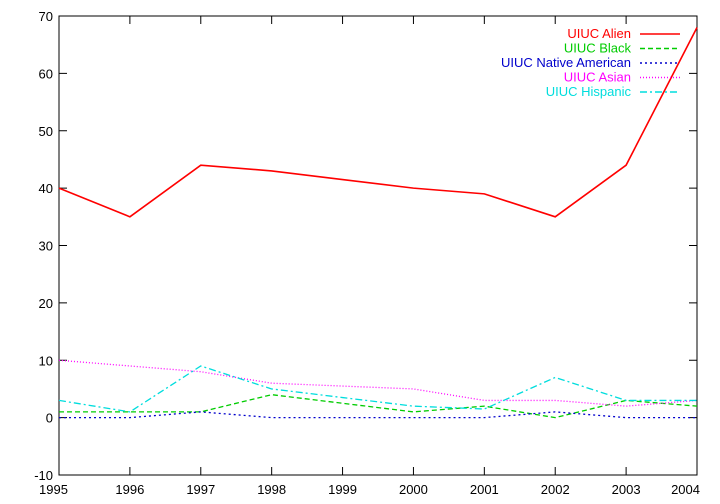  What do you see at coordinates (200, 489) in the screenshot?
I see `x-tick-label: 1997` at bounding box center [200, 489].